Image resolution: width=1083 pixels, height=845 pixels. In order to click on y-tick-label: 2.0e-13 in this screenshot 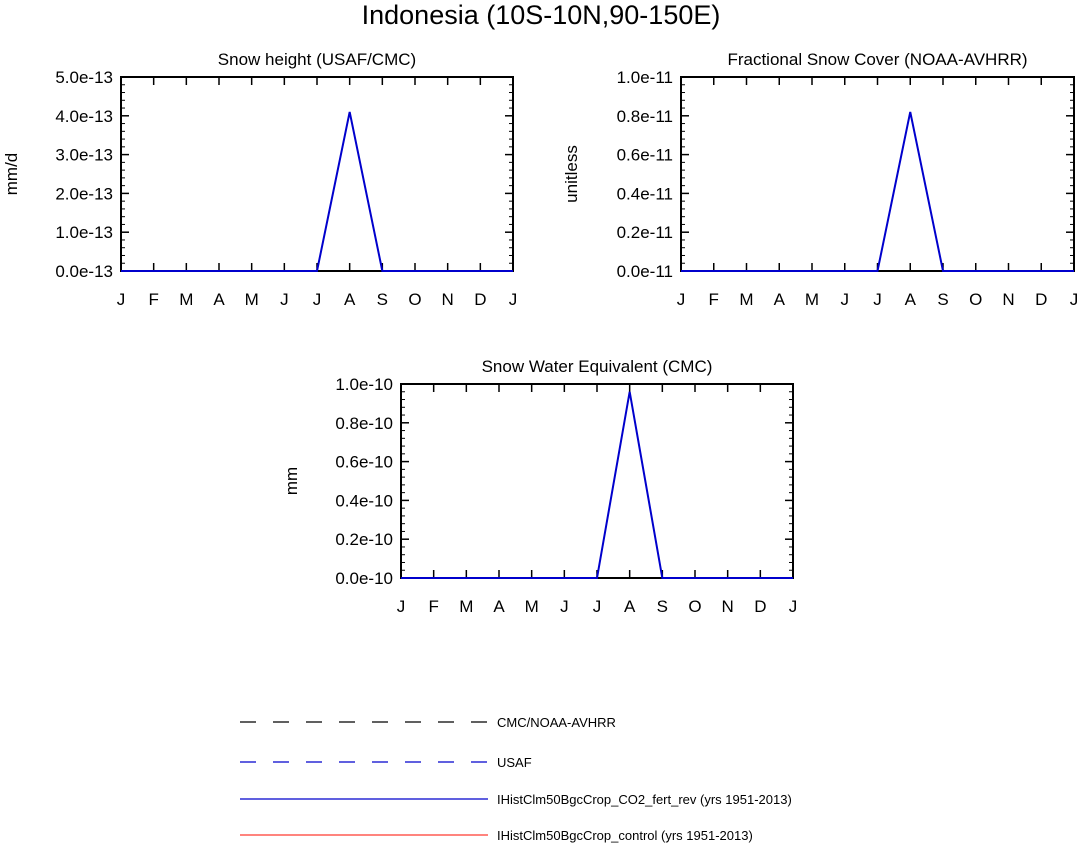, I will do `click(84, 193)`.